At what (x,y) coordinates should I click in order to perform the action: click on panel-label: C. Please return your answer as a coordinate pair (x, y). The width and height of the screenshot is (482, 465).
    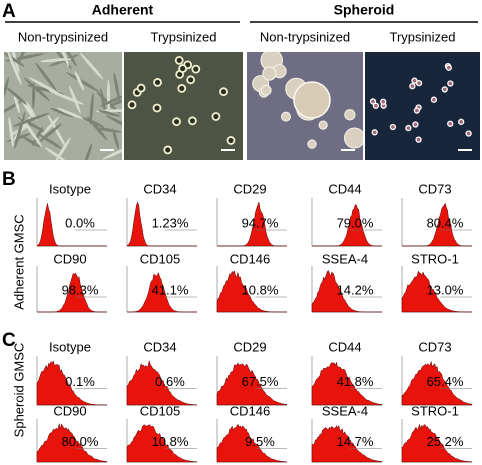
    Looking at the image, I should click on (9, 340).